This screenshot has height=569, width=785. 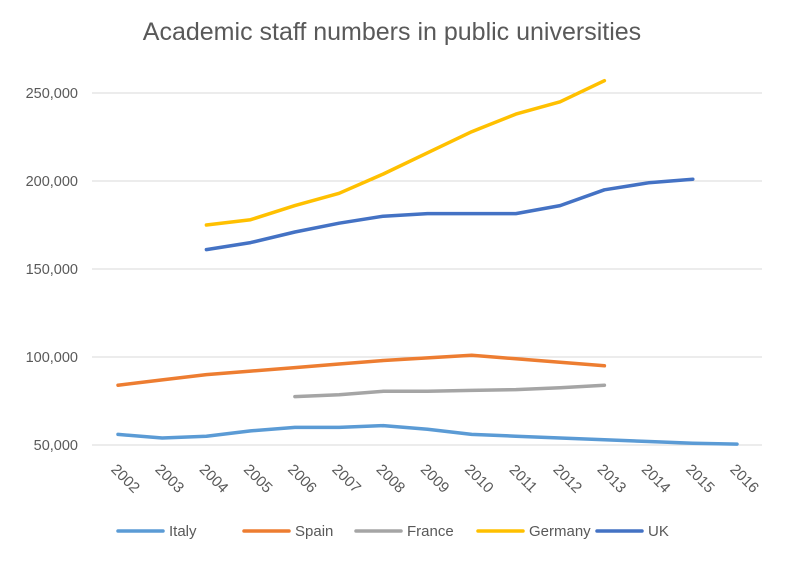 I want to click on x-tick-label: 2016, so click(x=744, y=479).